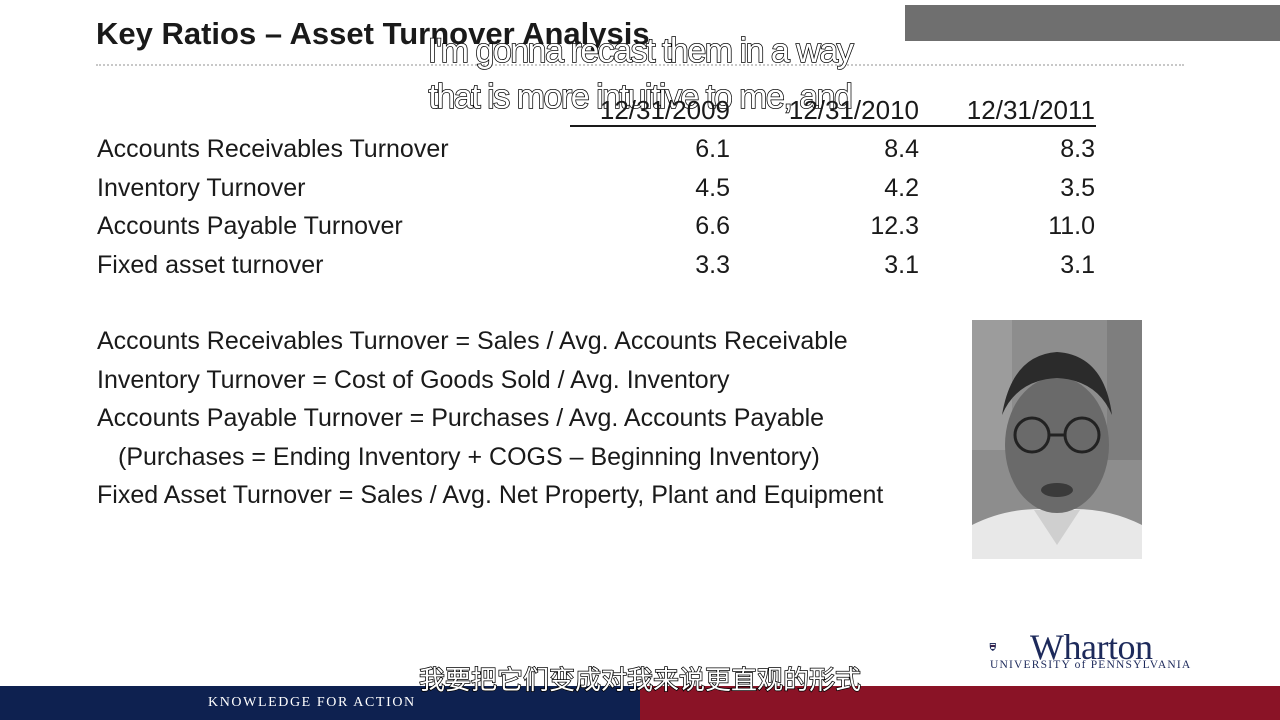 Image resolution: width=1280 pixels, height=720 pixels. Describe the element at coordinates (853, 110) in the screenshot. I see `column-header-2010: 12/31/2010` at that location.